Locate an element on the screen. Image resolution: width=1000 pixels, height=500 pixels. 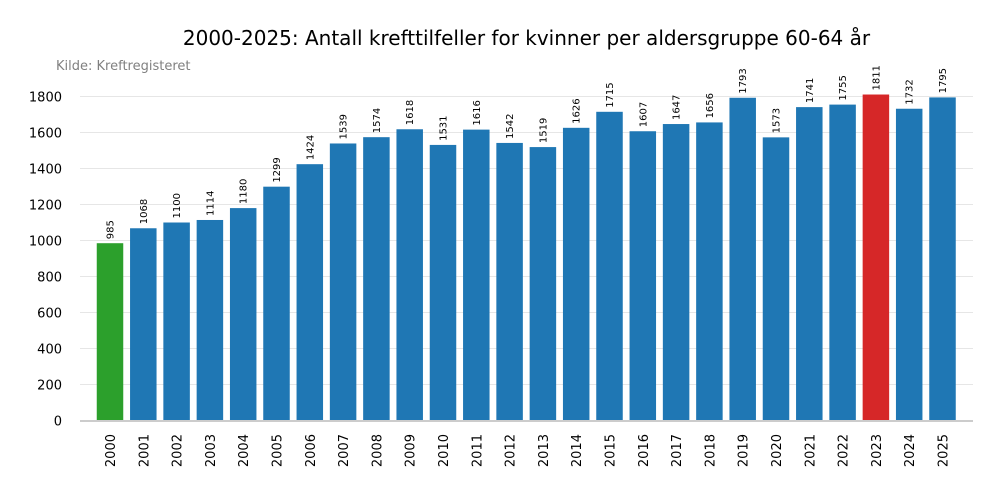
x-tick-label: 2020 is located at coordinates (777, 450).